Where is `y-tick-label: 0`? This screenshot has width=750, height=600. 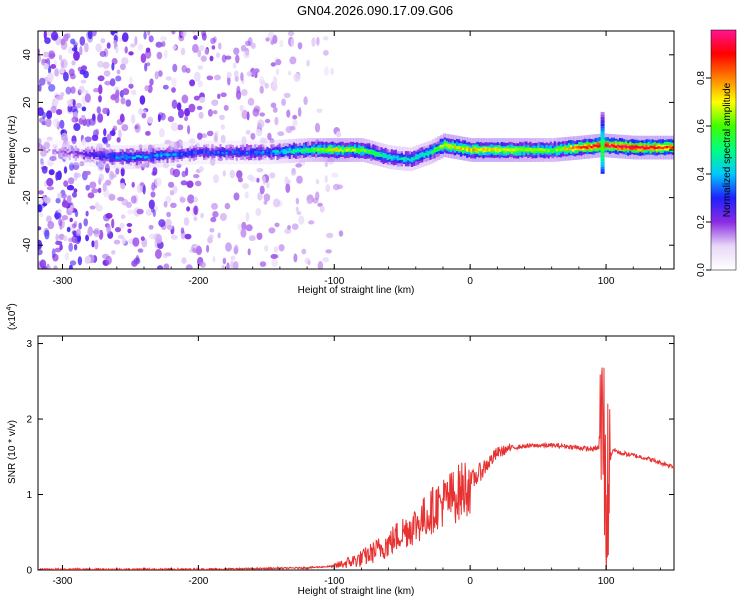 y-tick-label: 0 is located at coordinates (27, 150).